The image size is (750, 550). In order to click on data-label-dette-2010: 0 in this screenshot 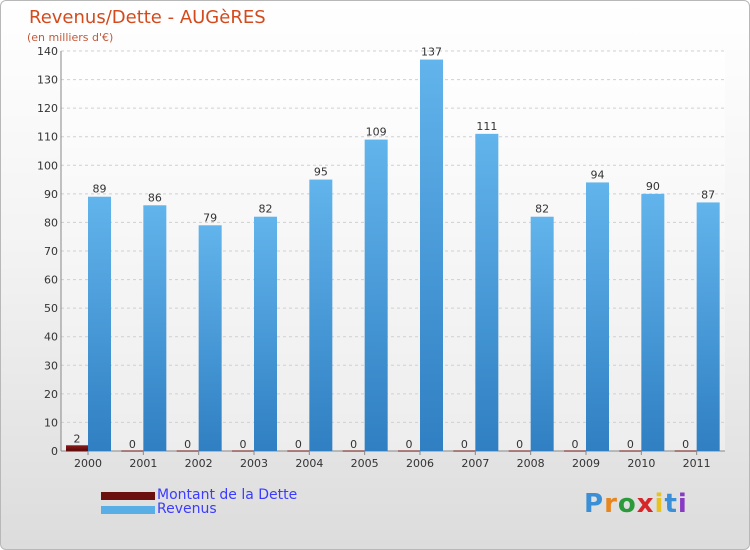, I will do `click(630, 444)`.